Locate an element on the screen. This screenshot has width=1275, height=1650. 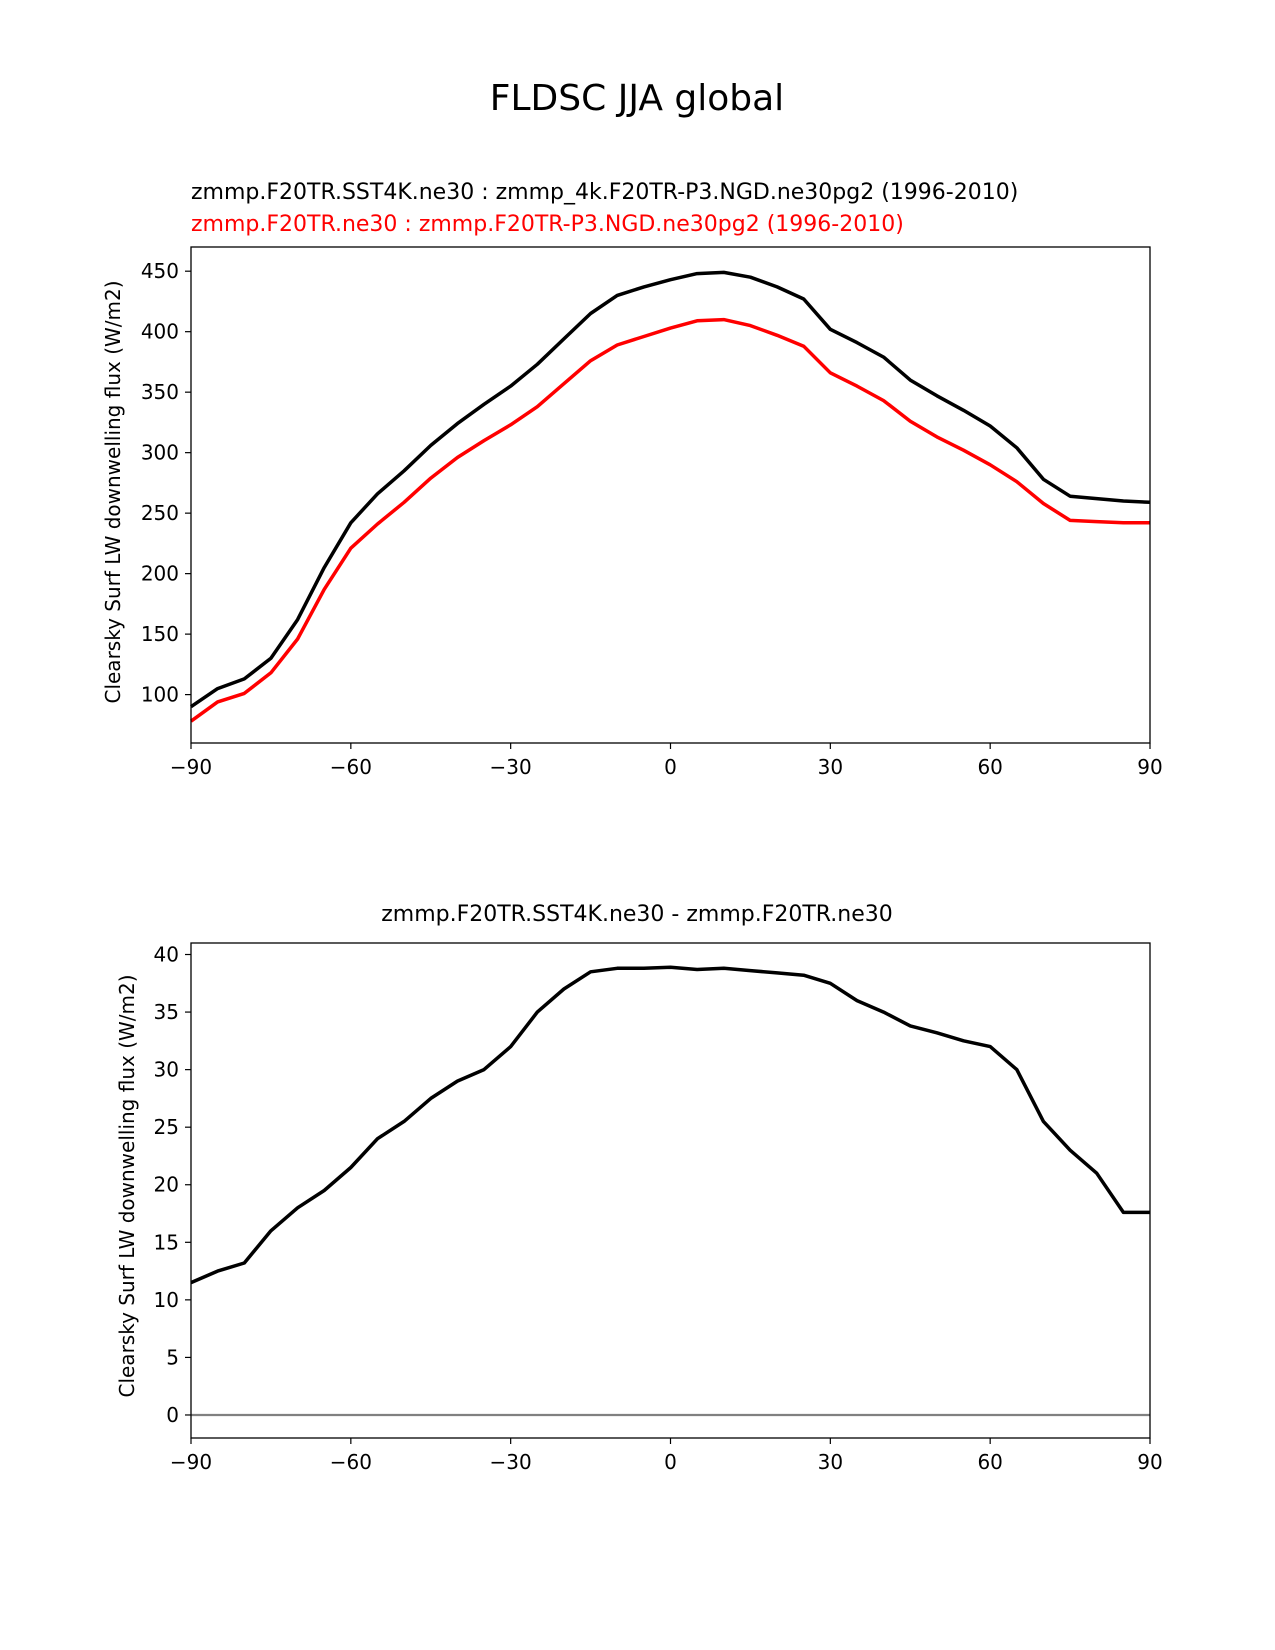
y-tick-label: 150 is located at coordinates (160, 634).